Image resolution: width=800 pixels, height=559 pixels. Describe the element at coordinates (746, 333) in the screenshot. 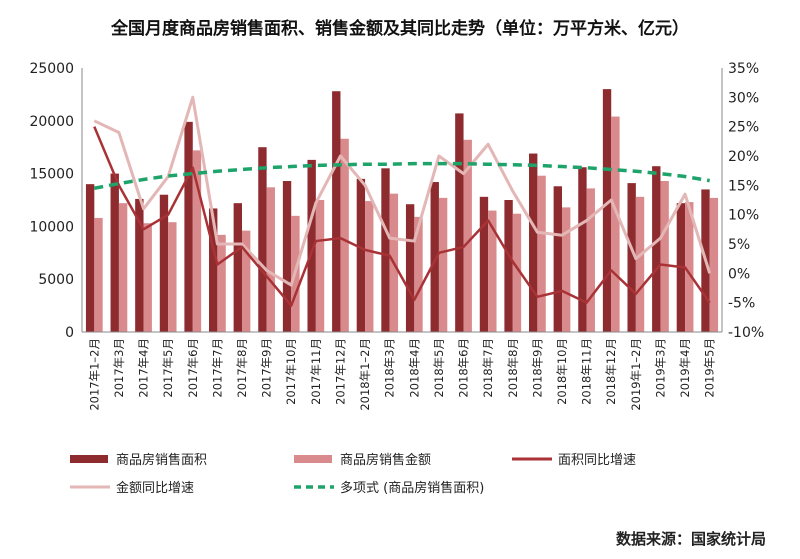

I see `y-right-tick-label: -10%` at that location.